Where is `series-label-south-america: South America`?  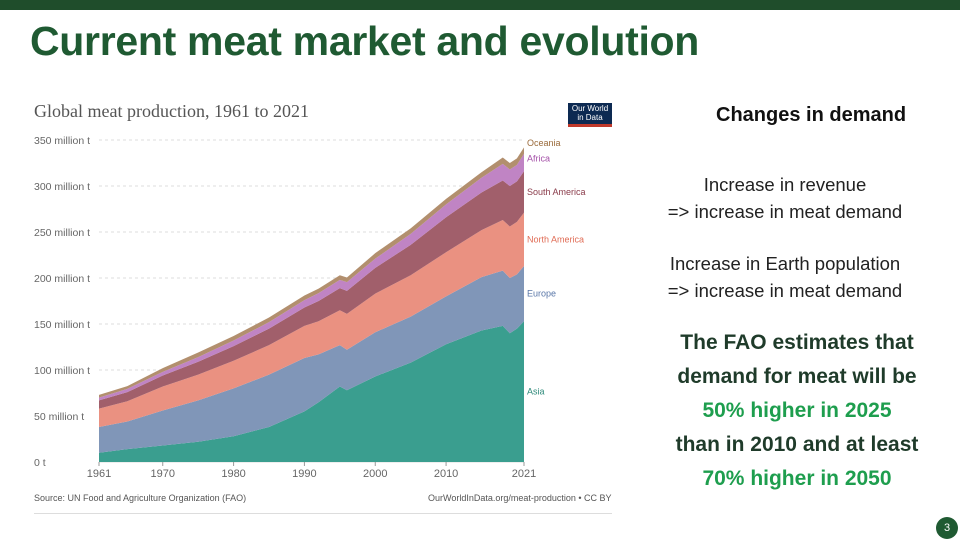 series-label-south-america: South America is located at coordinates (556, 192).